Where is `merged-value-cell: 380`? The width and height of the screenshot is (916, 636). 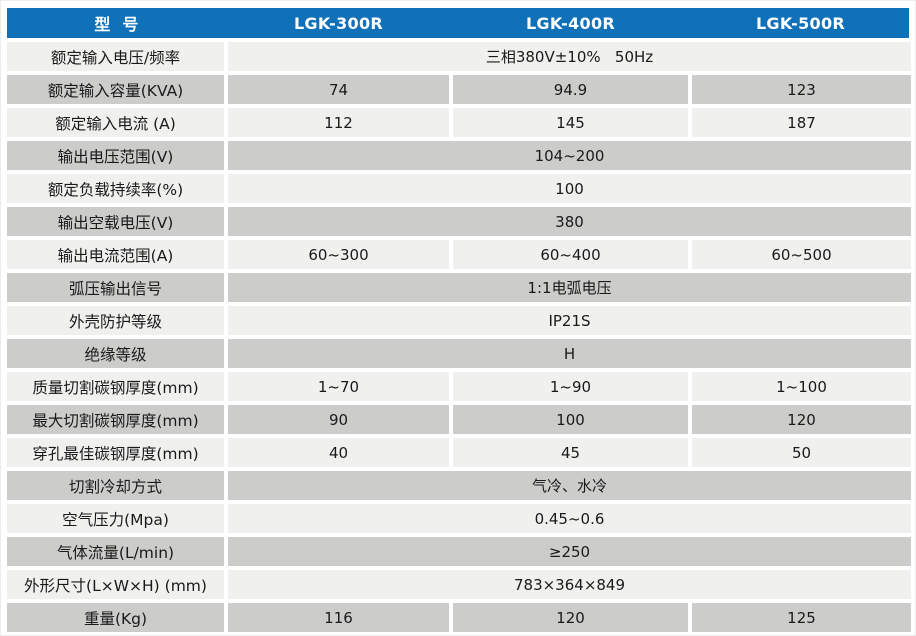 merged-value-cell: 380 is located at coordinates (569, 221).